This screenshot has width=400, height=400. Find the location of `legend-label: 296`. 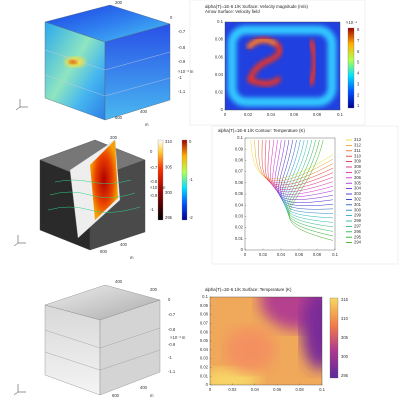

legend-label: 296 is located at coordinates (358, 231).